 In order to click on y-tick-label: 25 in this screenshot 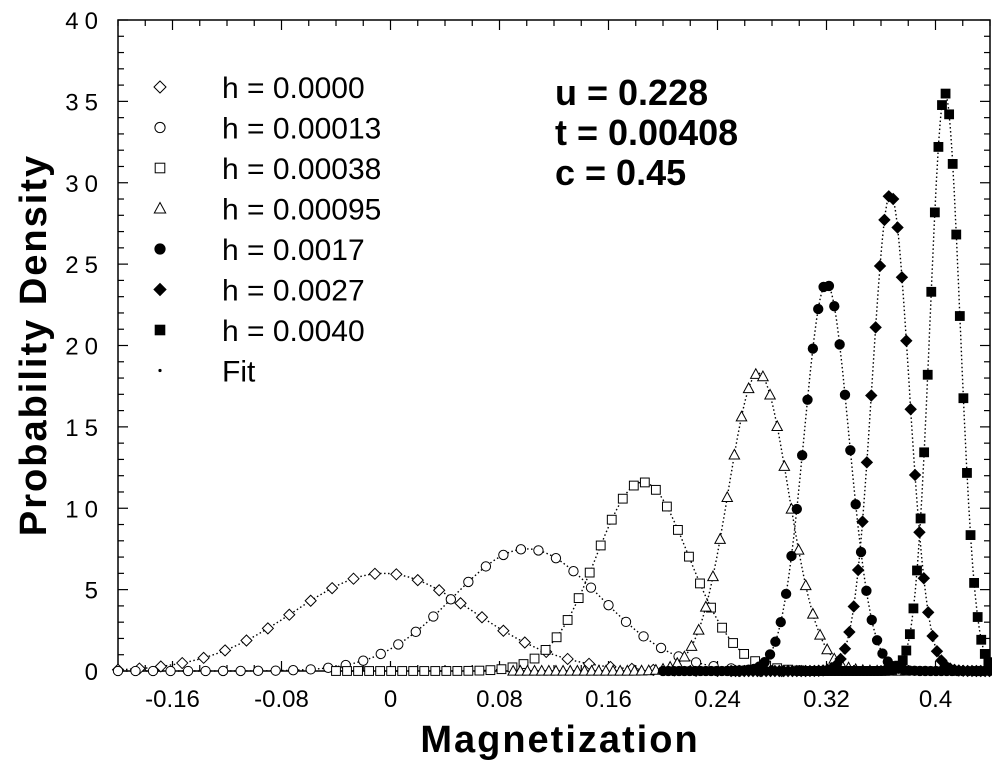, I will do `click(84, 265)`.